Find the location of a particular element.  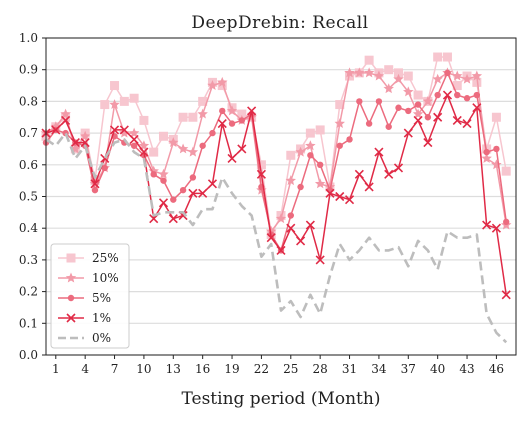

x-tick-label: 37 is located at coordinates (408, 369).